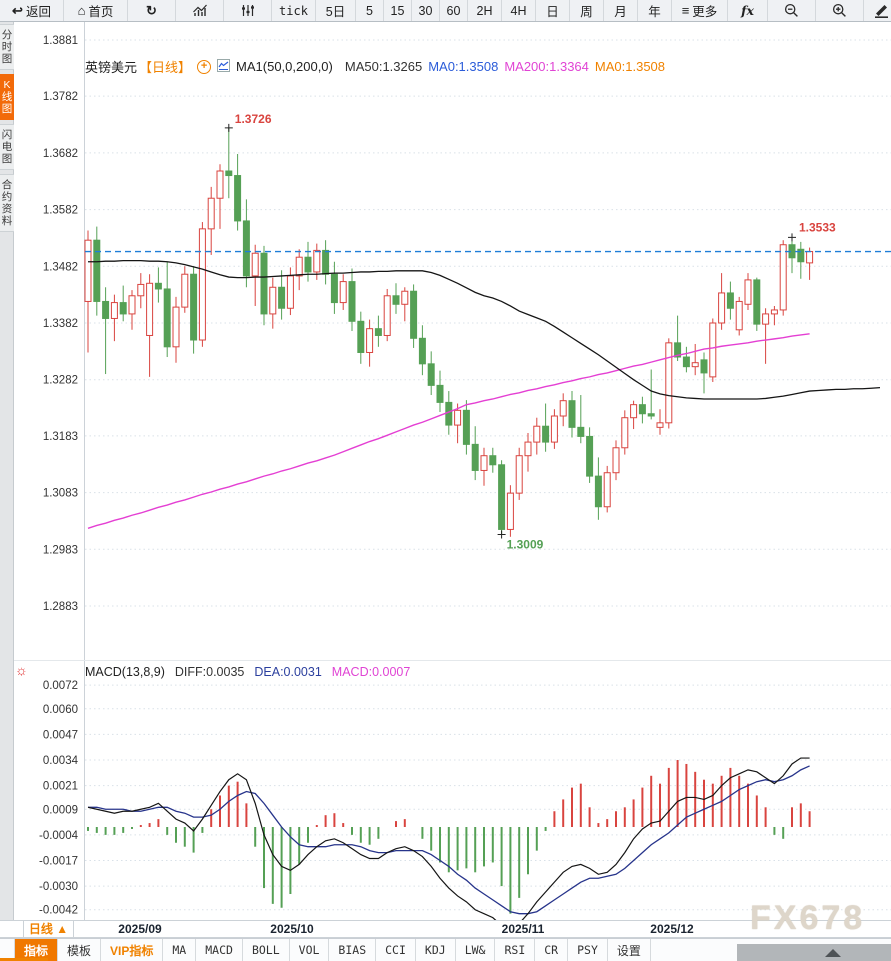 The image size is (891, 961). Describe the element at coordinates (353, 950) in the screenshot. I see `indicator-tab-bias: BIAS` at that location.